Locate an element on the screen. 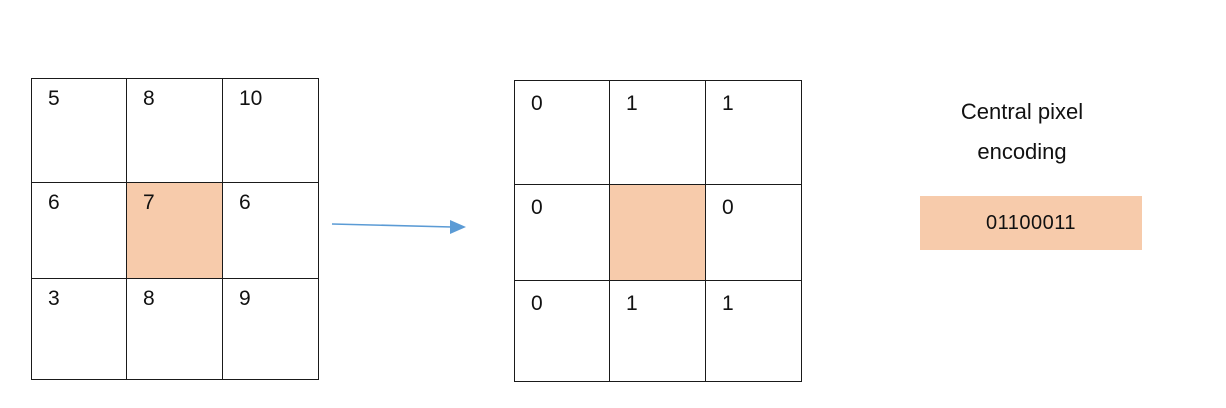 The image size is (1226, 408). input-cell-1-2: 6 is located at coordinates (270, 231).